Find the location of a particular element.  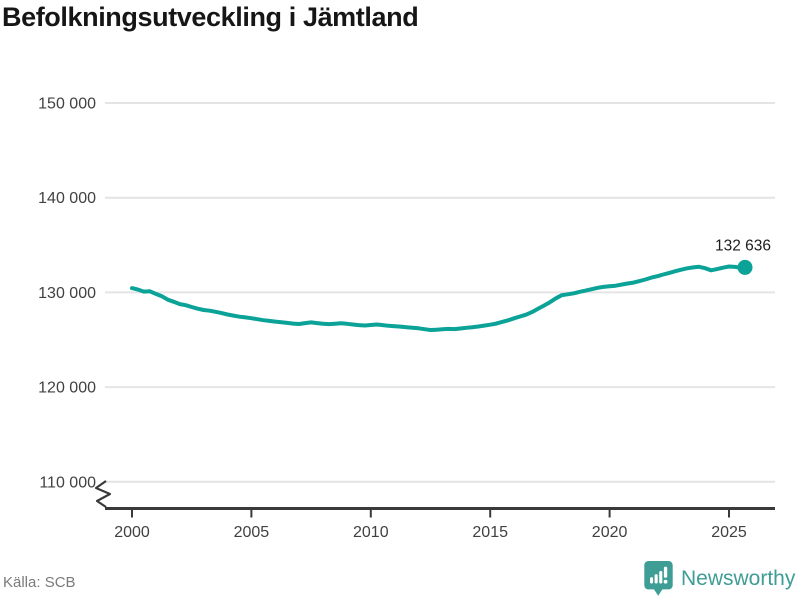

y-axis-label: 110 000 is located at coordinates (67, 482).